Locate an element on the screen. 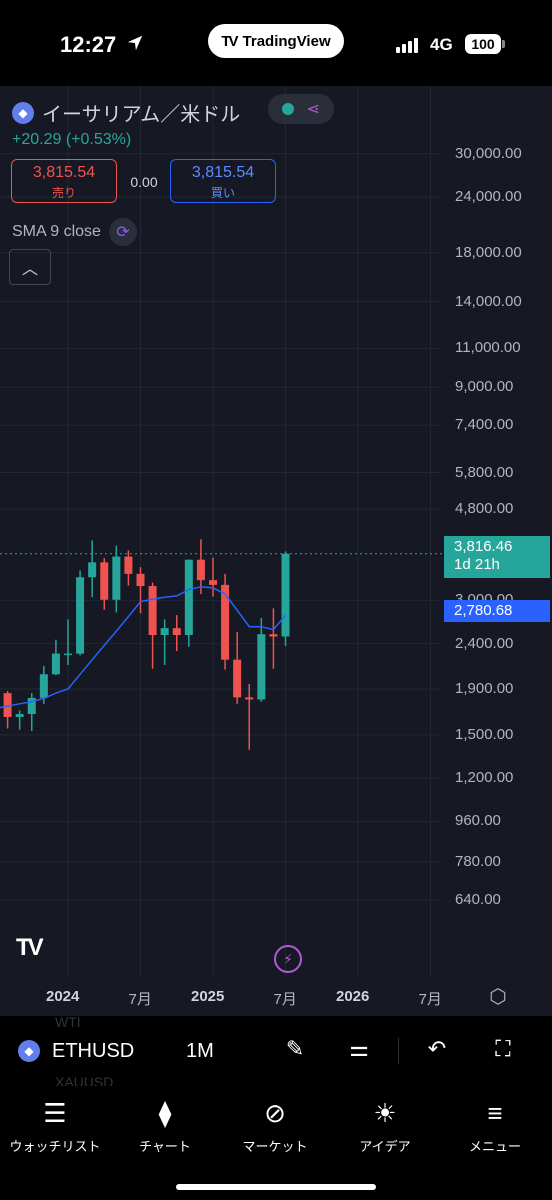 Image resolution: width=552 pixels, height=1200 pixels. indicator-label: SMA 9 close is located at coordinates (56, 231).